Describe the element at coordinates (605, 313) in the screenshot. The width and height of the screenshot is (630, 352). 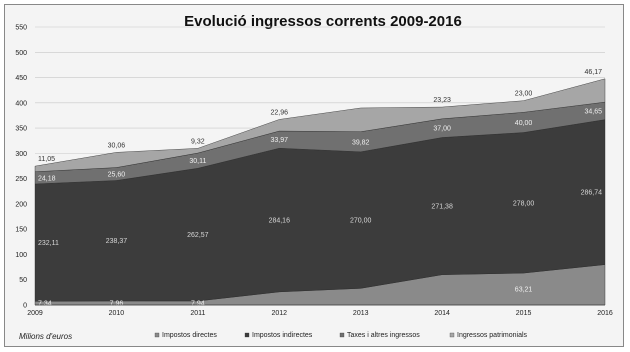
I see `x-tick-label: 2016` at that location.